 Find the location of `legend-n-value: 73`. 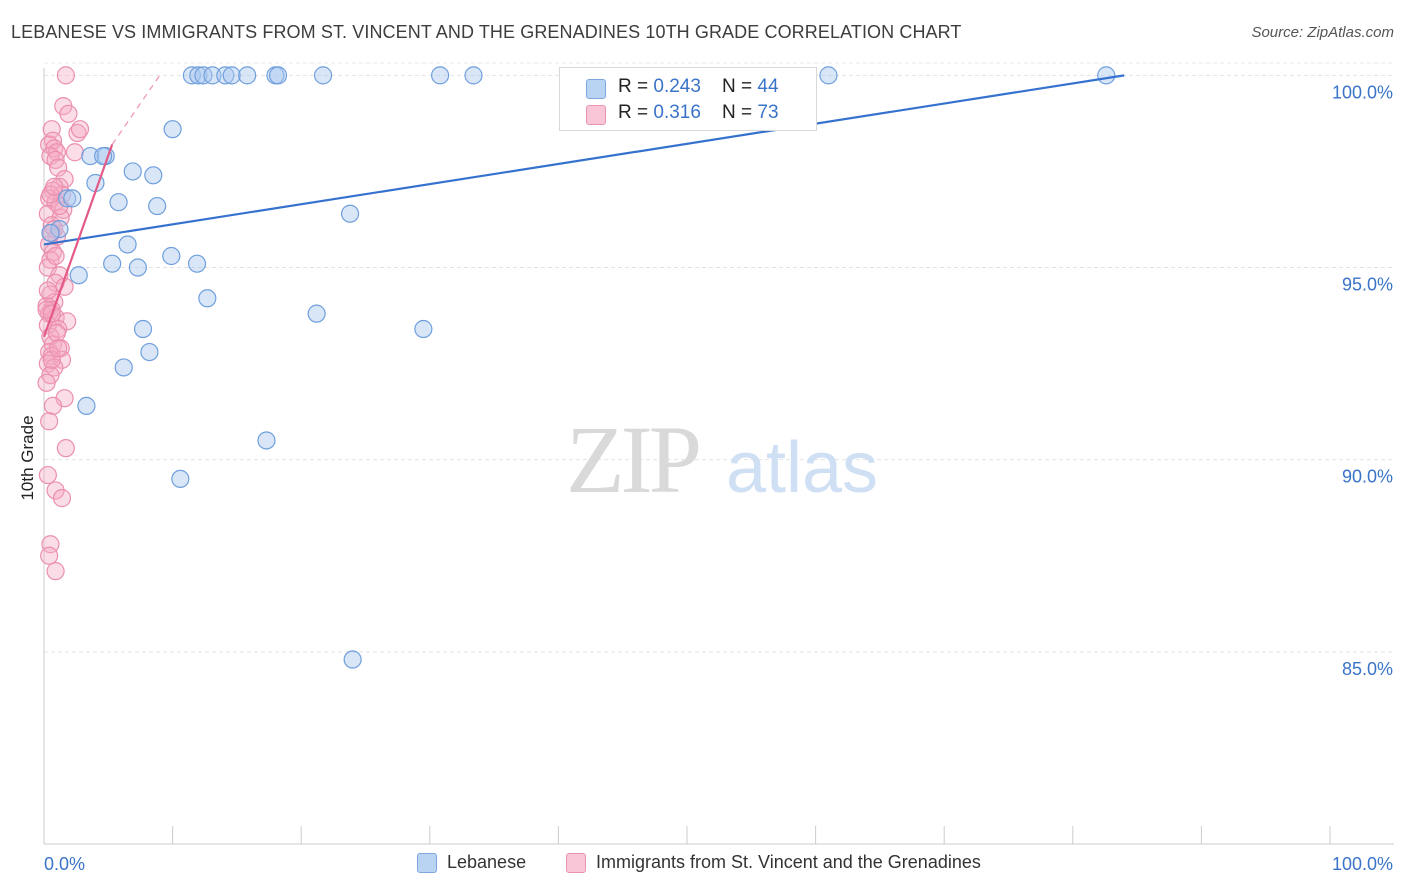

legend-n-value: 73 is located at coordinates (768, 112).